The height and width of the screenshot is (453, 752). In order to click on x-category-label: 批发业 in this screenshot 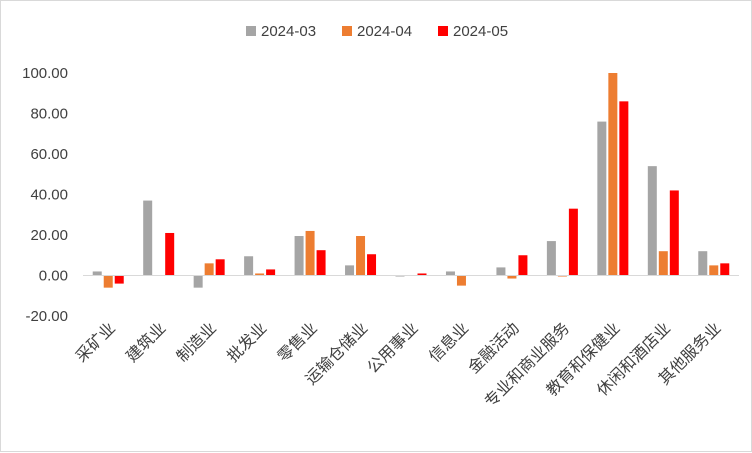, I will do `click(246, 341)`.